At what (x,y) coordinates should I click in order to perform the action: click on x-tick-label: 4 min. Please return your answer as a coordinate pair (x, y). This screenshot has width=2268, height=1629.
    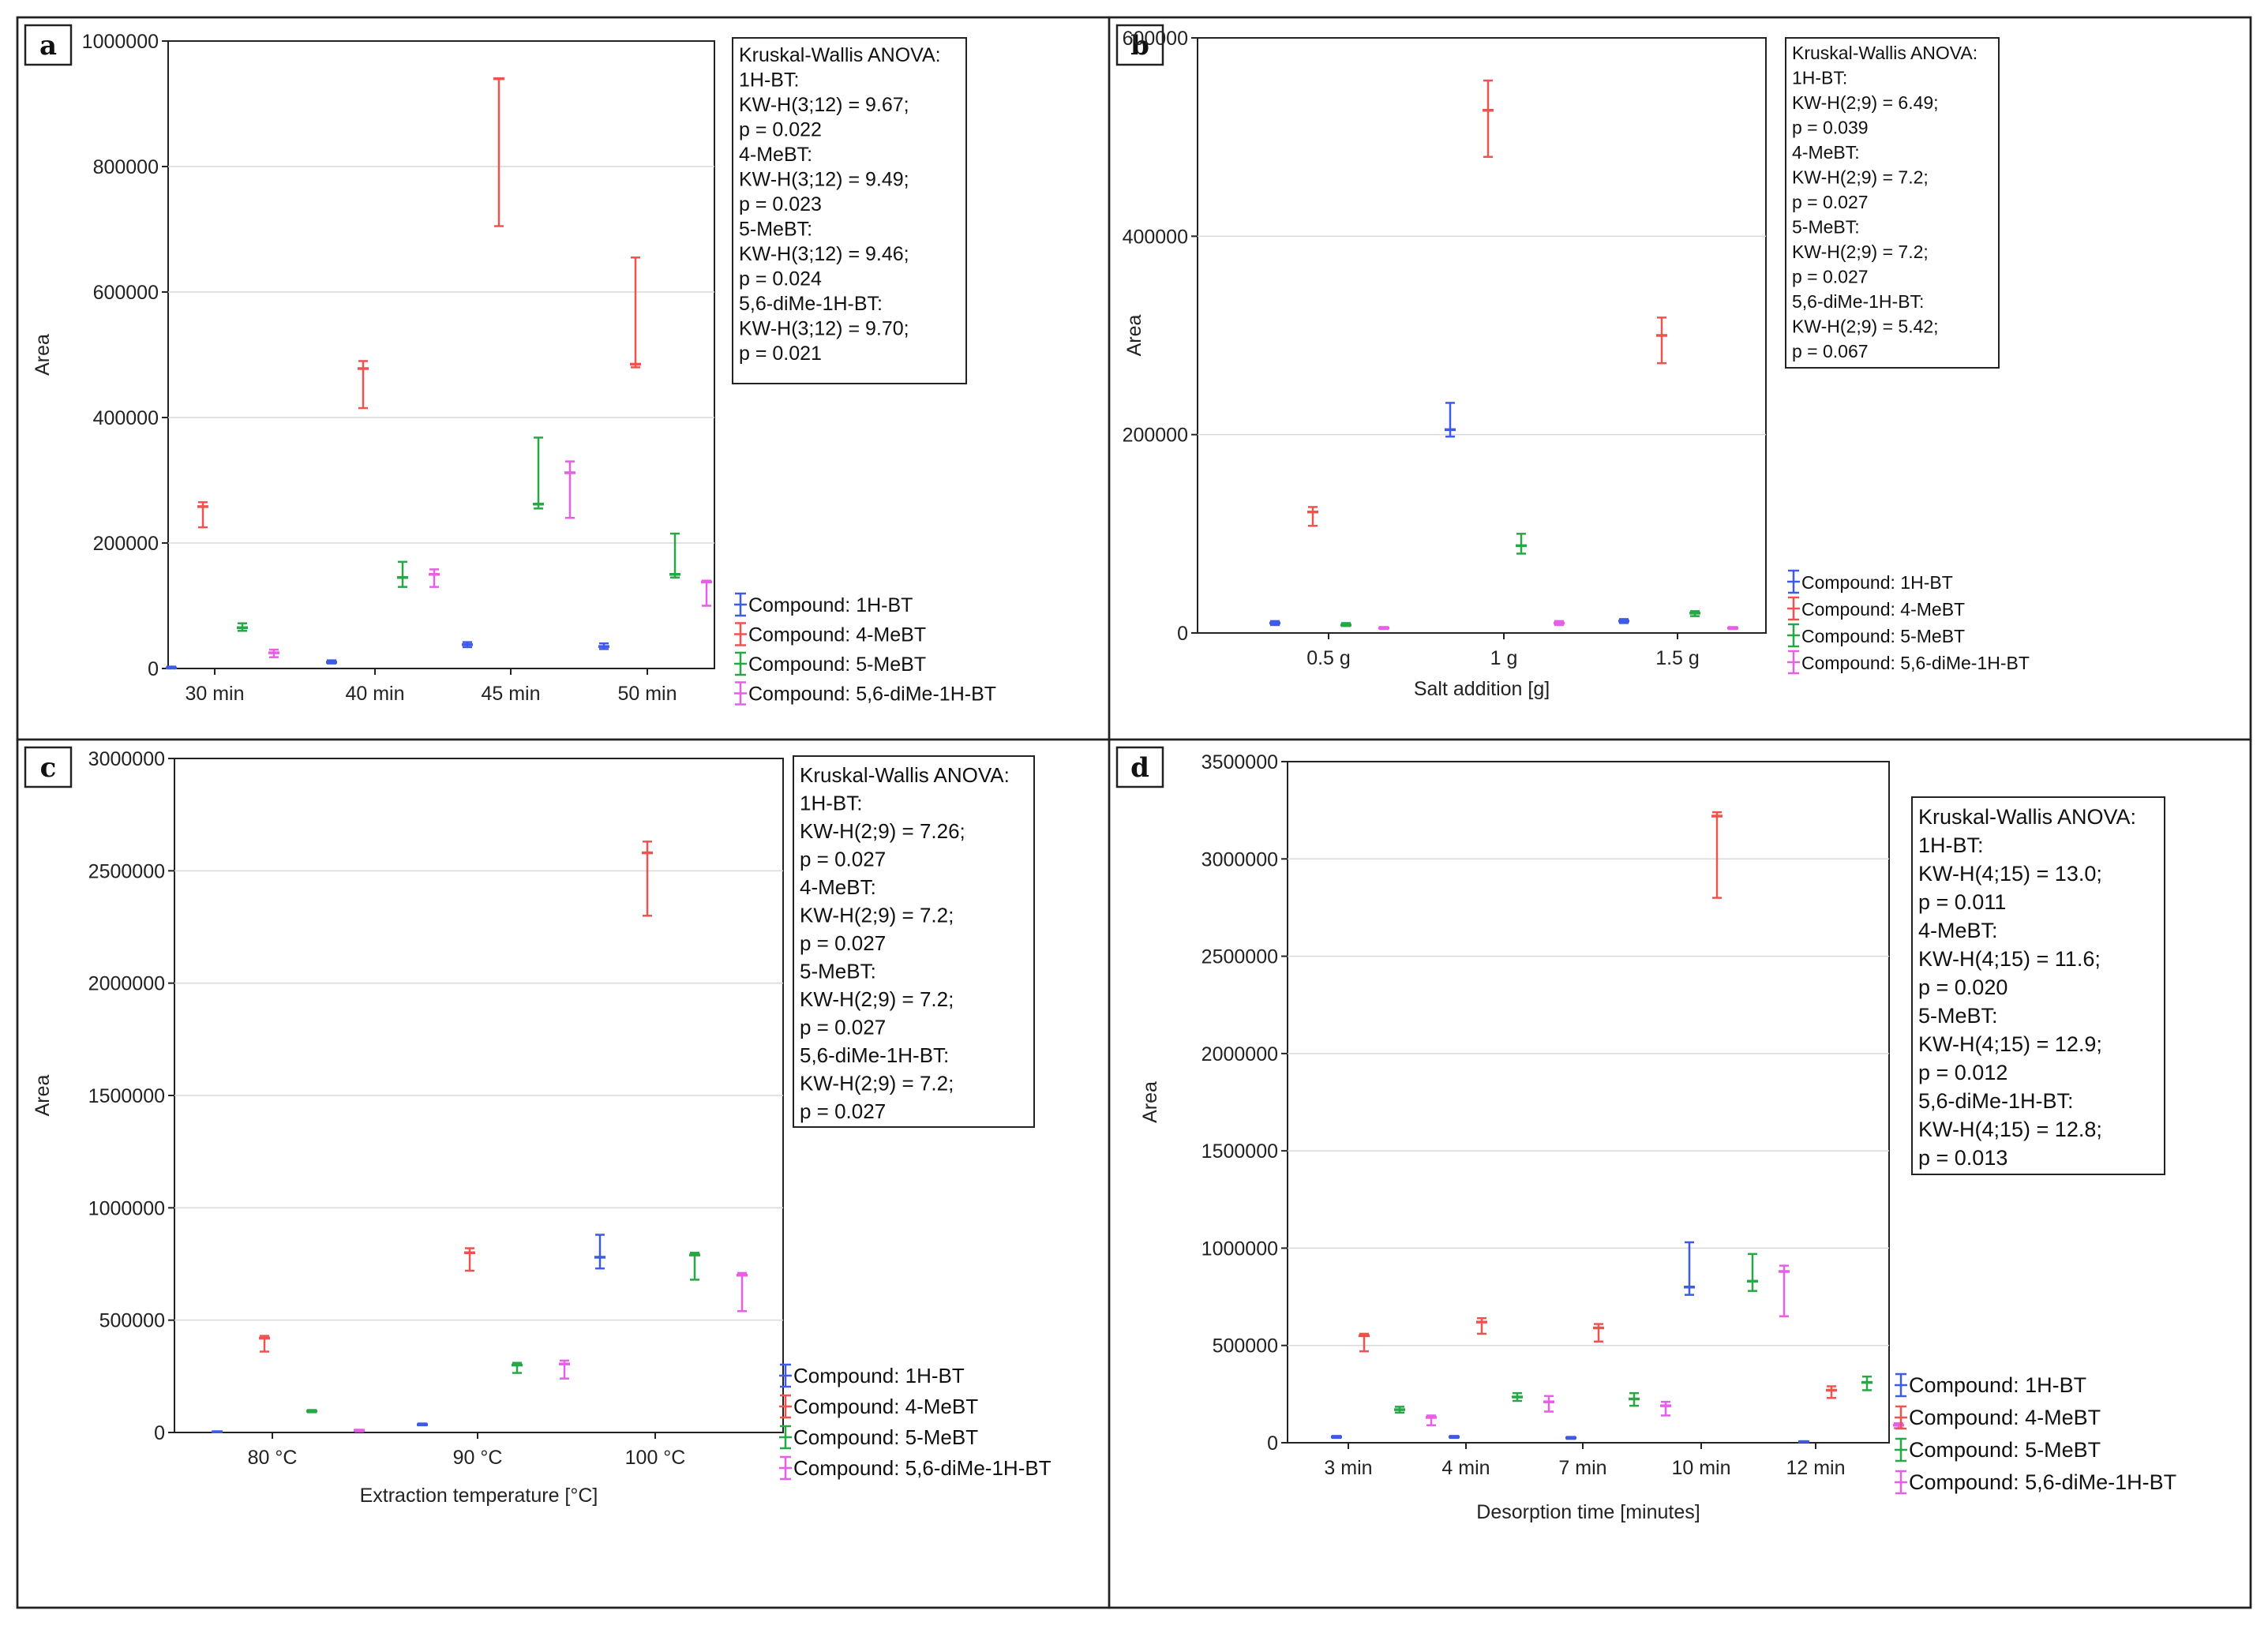
    Looking at the image, I should click on (1465, 1468).